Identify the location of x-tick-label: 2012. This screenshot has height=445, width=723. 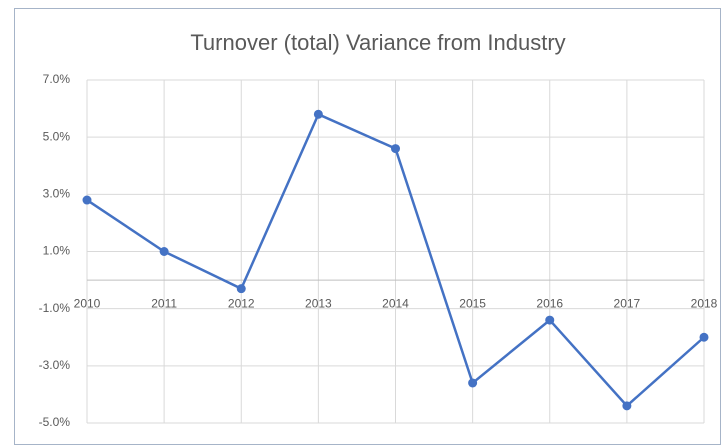
(241, 303).